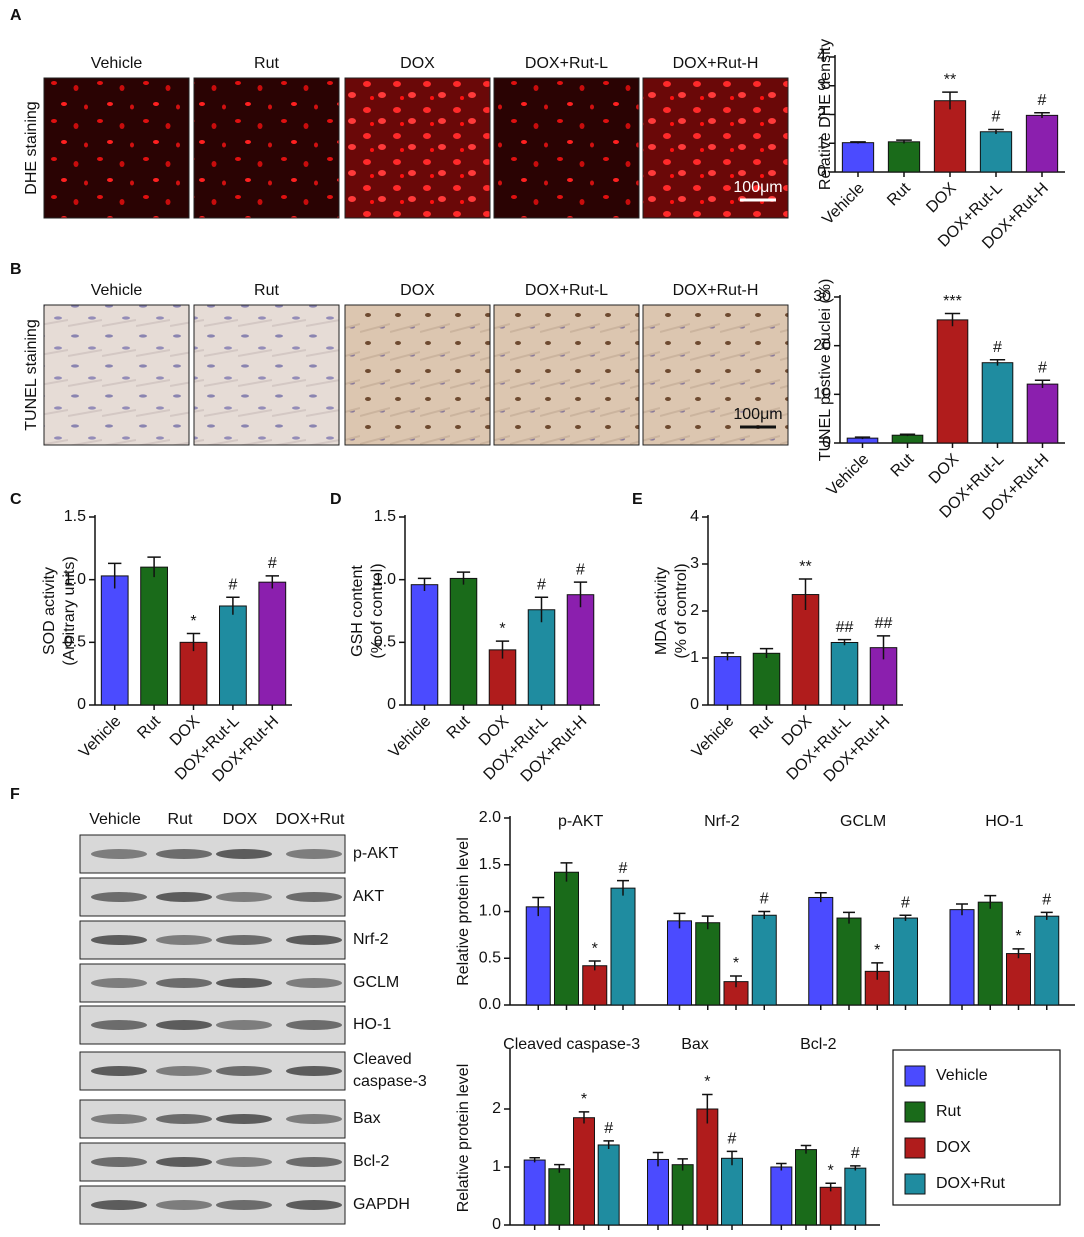  Describe the element at coordinates (637, 499) in the screenshot. I see `panel-label: E` at that location.